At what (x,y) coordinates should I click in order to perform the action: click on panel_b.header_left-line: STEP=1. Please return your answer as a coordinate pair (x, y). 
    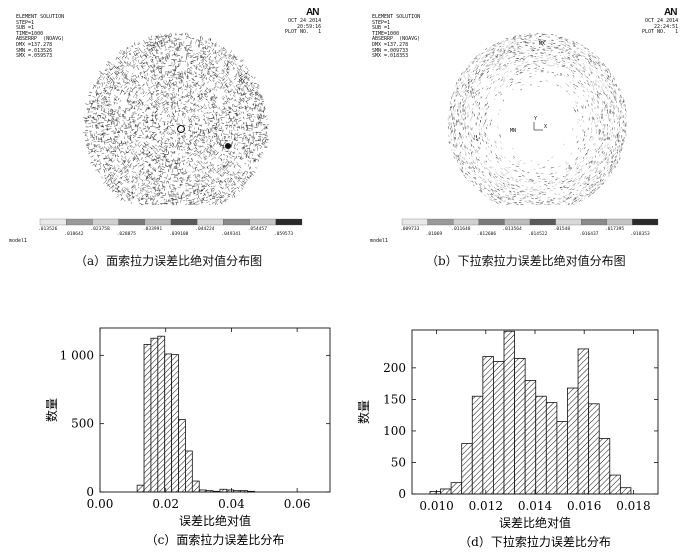
    Looking at the image, I should click on (381, 22).